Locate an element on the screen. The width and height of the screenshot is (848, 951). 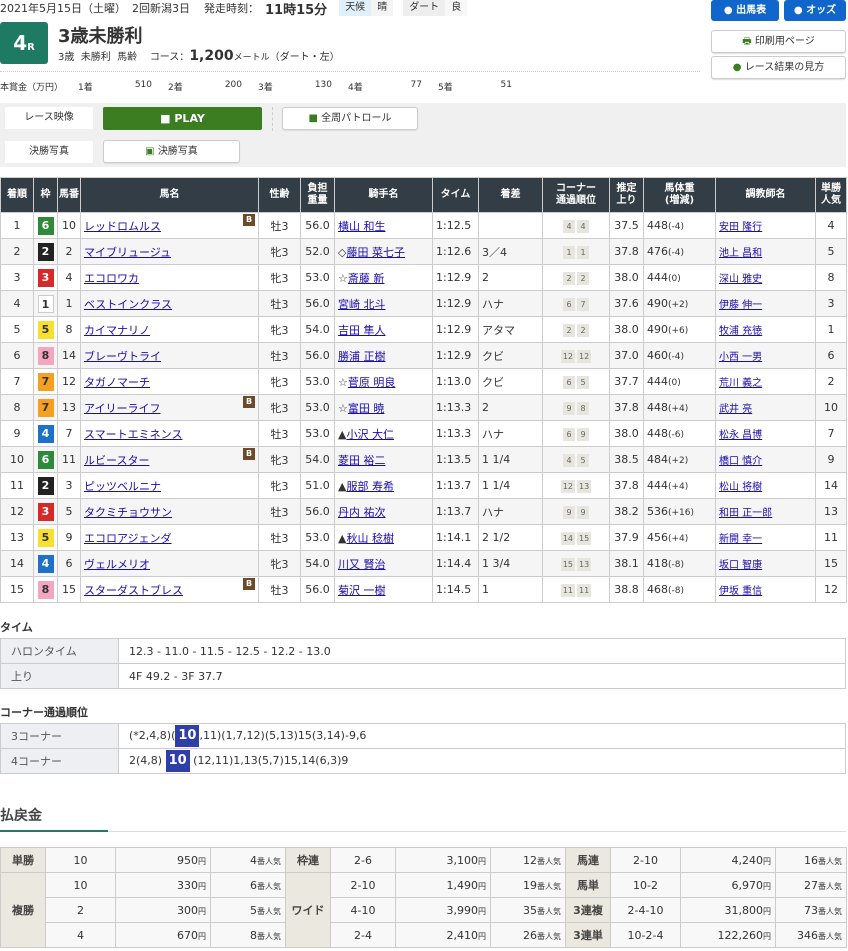
trainer-link: 小西 一男 is located at coordinates (741, 357).